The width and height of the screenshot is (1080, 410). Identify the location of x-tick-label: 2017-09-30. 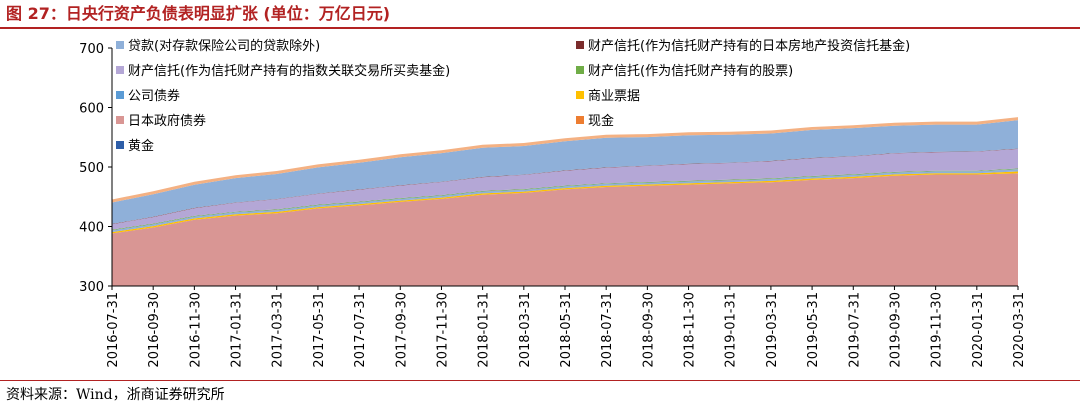
(401, 330).